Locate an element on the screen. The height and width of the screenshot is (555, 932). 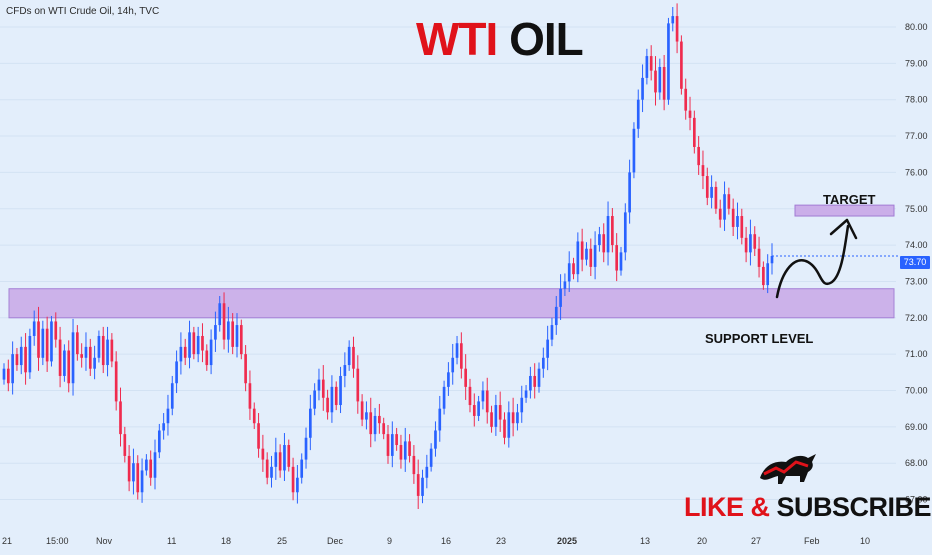
bull-logo-icon is located at coordinates (788, 469).